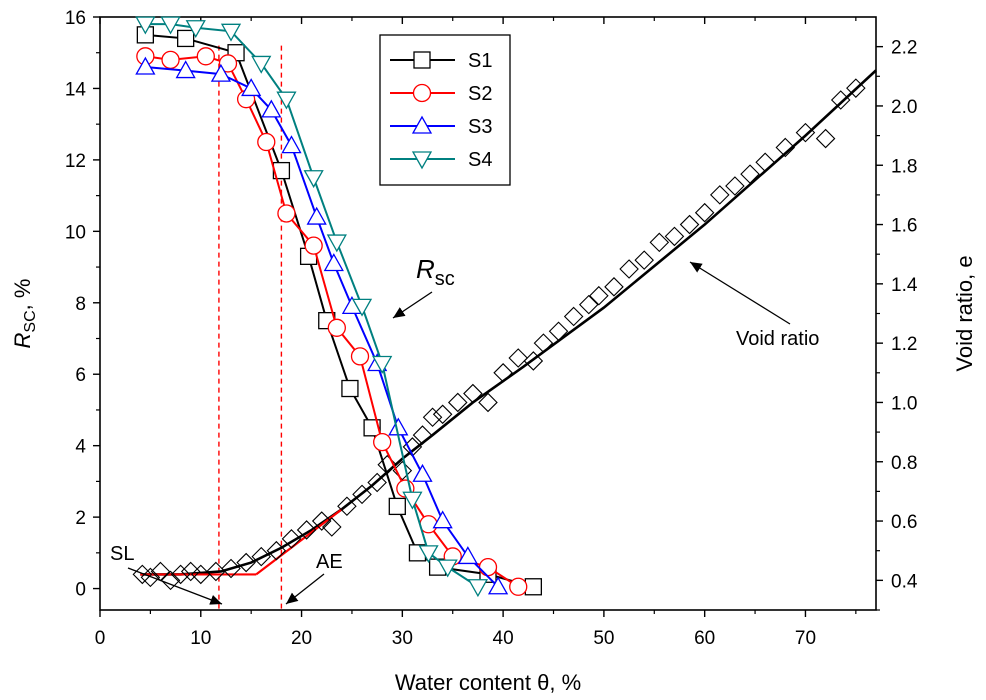 The image size is (986, 700). What do you see at coordinates (904, 403) in the screenshot?
I see `y-right-tick-label: 1.0` at bounding box center [904, 403].